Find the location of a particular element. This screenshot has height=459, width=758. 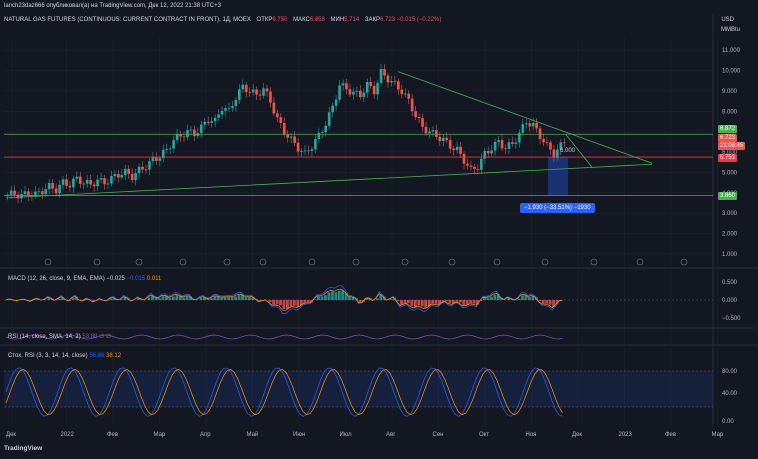

rsi-legend: RSI (14, close, SMA, 14, 2) 53.88 ∅ ∅ is located at coordinates (59, 336).